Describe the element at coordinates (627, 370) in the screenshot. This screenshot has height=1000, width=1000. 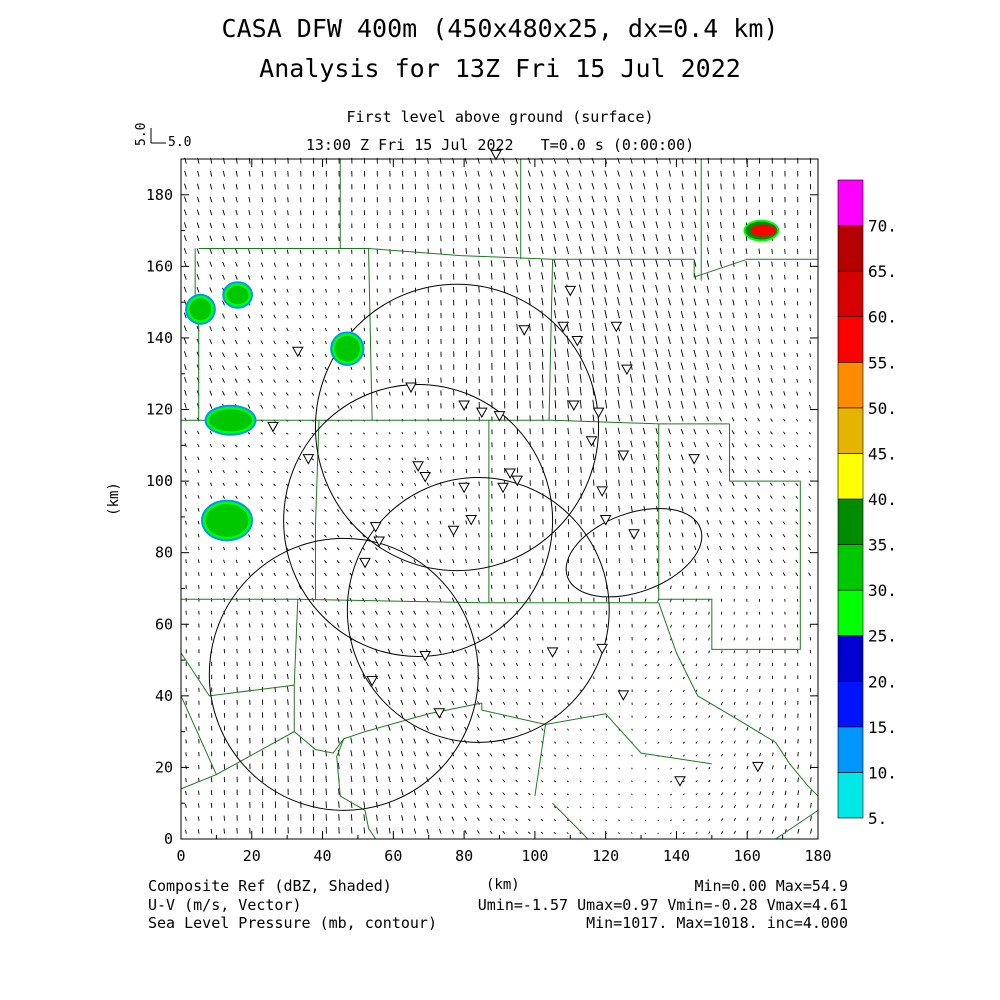
I see `station-marker` at that location.